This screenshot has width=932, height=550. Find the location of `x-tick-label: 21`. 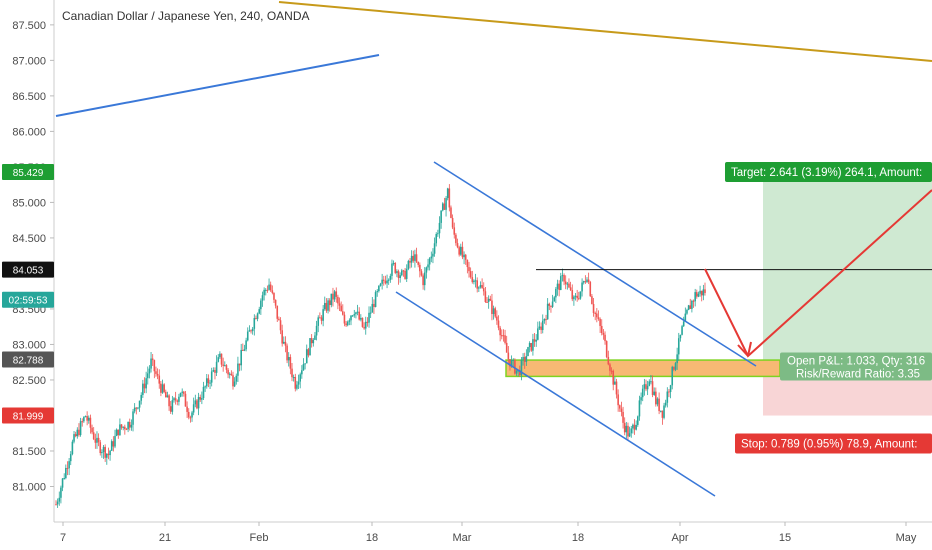

x-tick-label: 21 is located at coordinates (165, 538).